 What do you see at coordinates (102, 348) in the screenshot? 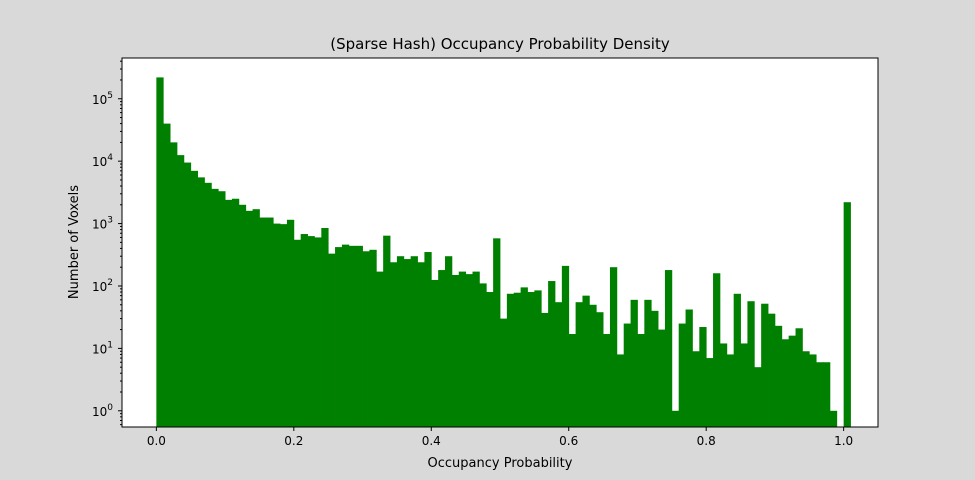
I see `y-tick-label: 10¹` at bounding box center [102, 348].